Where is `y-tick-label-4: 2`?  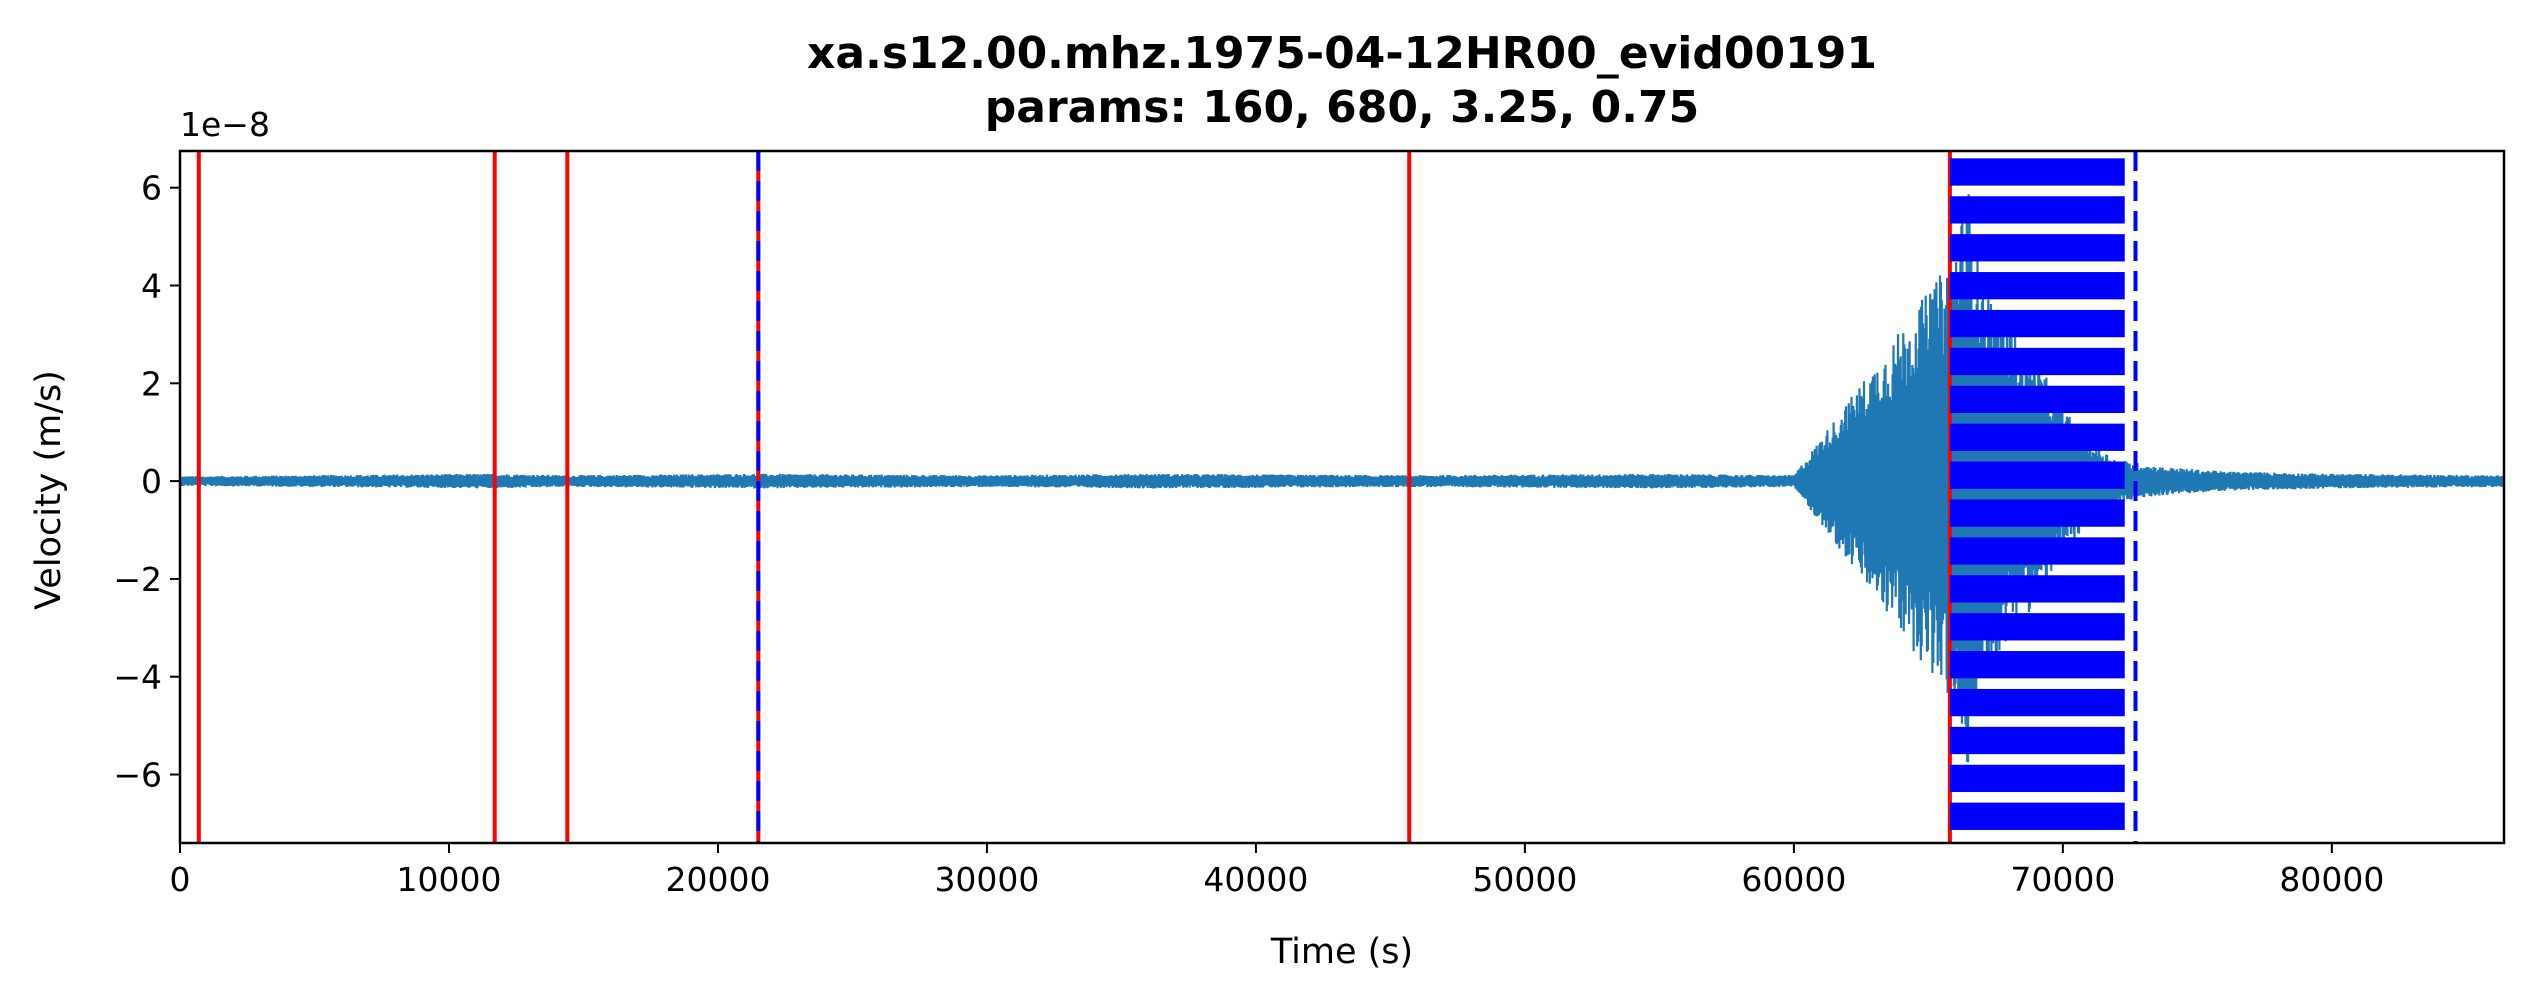
y-tick-label-4: 2 is located at coordinates (151, 383).